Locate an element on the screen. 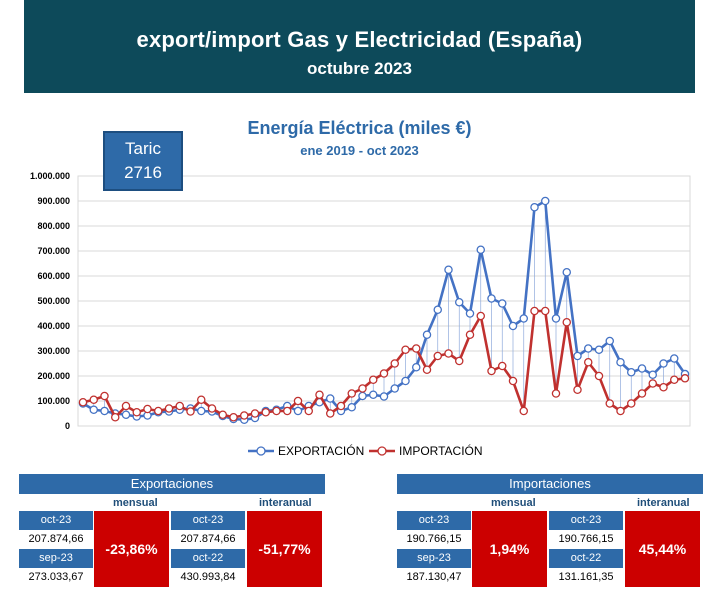 This screenshot has height=597, width=719. page-subtitle: octubre 2023 is located at coordinates (359, 68).